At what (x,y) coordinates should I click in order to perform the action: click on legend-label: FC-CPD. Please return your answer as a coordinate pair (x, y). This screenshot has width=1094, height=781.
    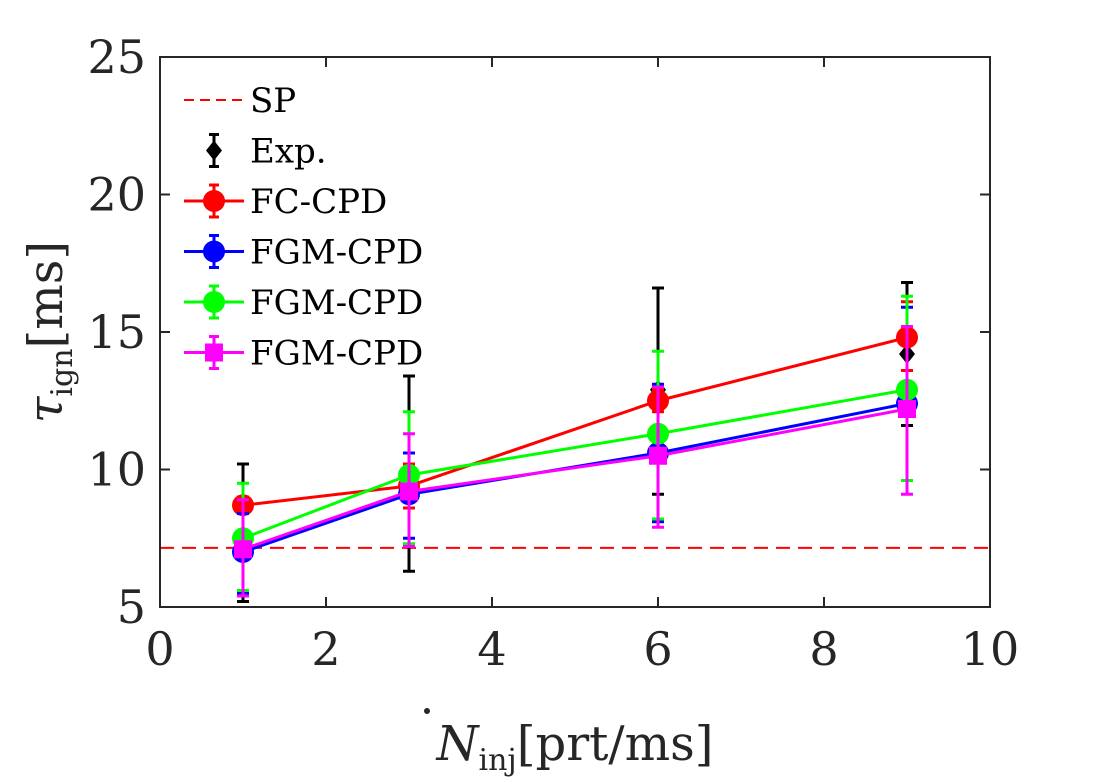
    Looking at the image, I should click on (318, 202).